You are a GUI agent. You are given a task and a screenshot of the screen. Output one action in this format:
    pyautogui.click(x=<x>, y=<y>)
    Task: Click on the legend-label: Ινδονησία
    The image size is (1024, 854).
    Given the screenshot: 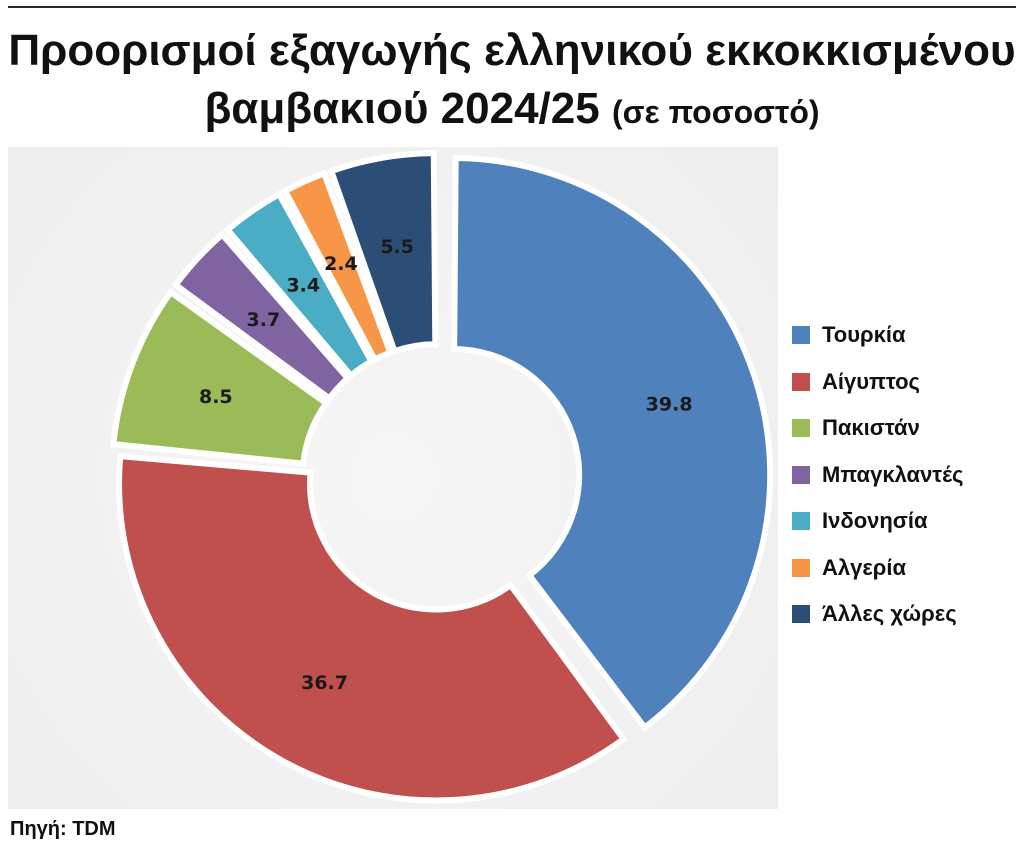 What is the action you would take?
    pyautogui.click(x=875, y=521)
    